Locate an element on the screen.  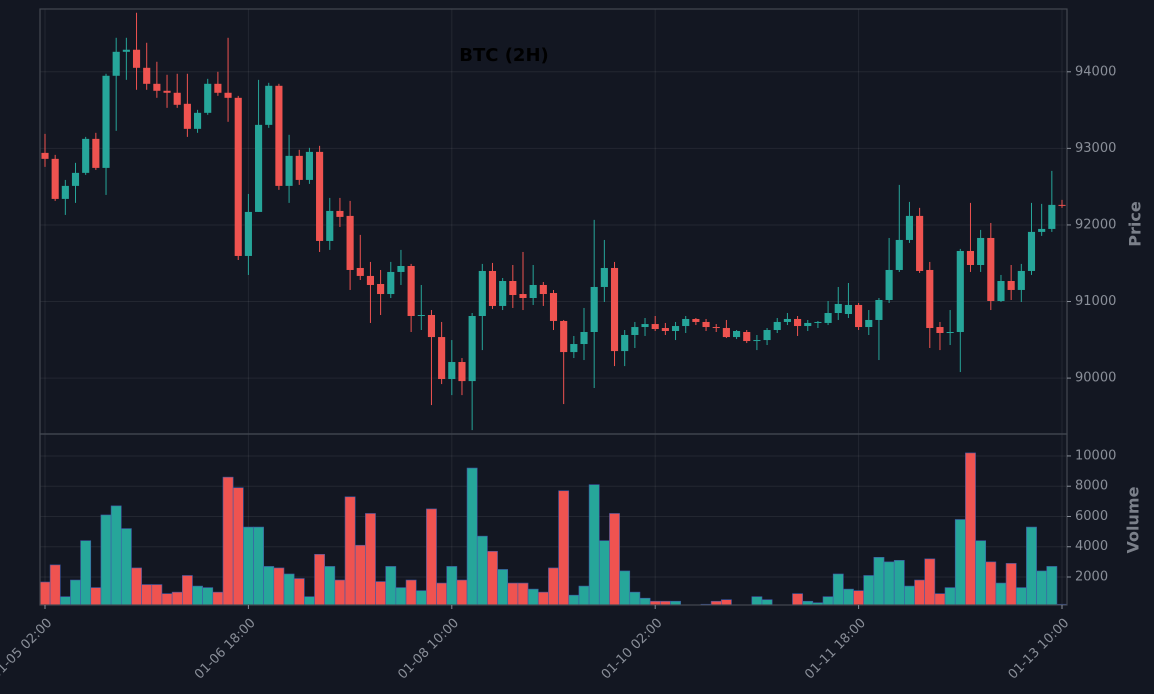
volume-tick-label: 8000 is located at coordinates (1091, 486).